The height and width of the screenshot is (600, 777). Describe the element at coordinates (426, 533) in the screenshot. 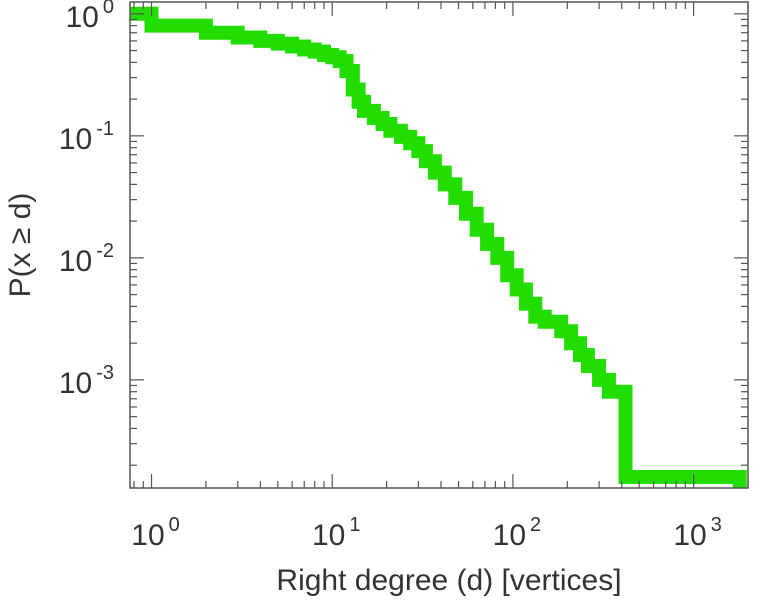

I see `x-tick-labels: 10 0 10 1 10 2 10 3` at that location.